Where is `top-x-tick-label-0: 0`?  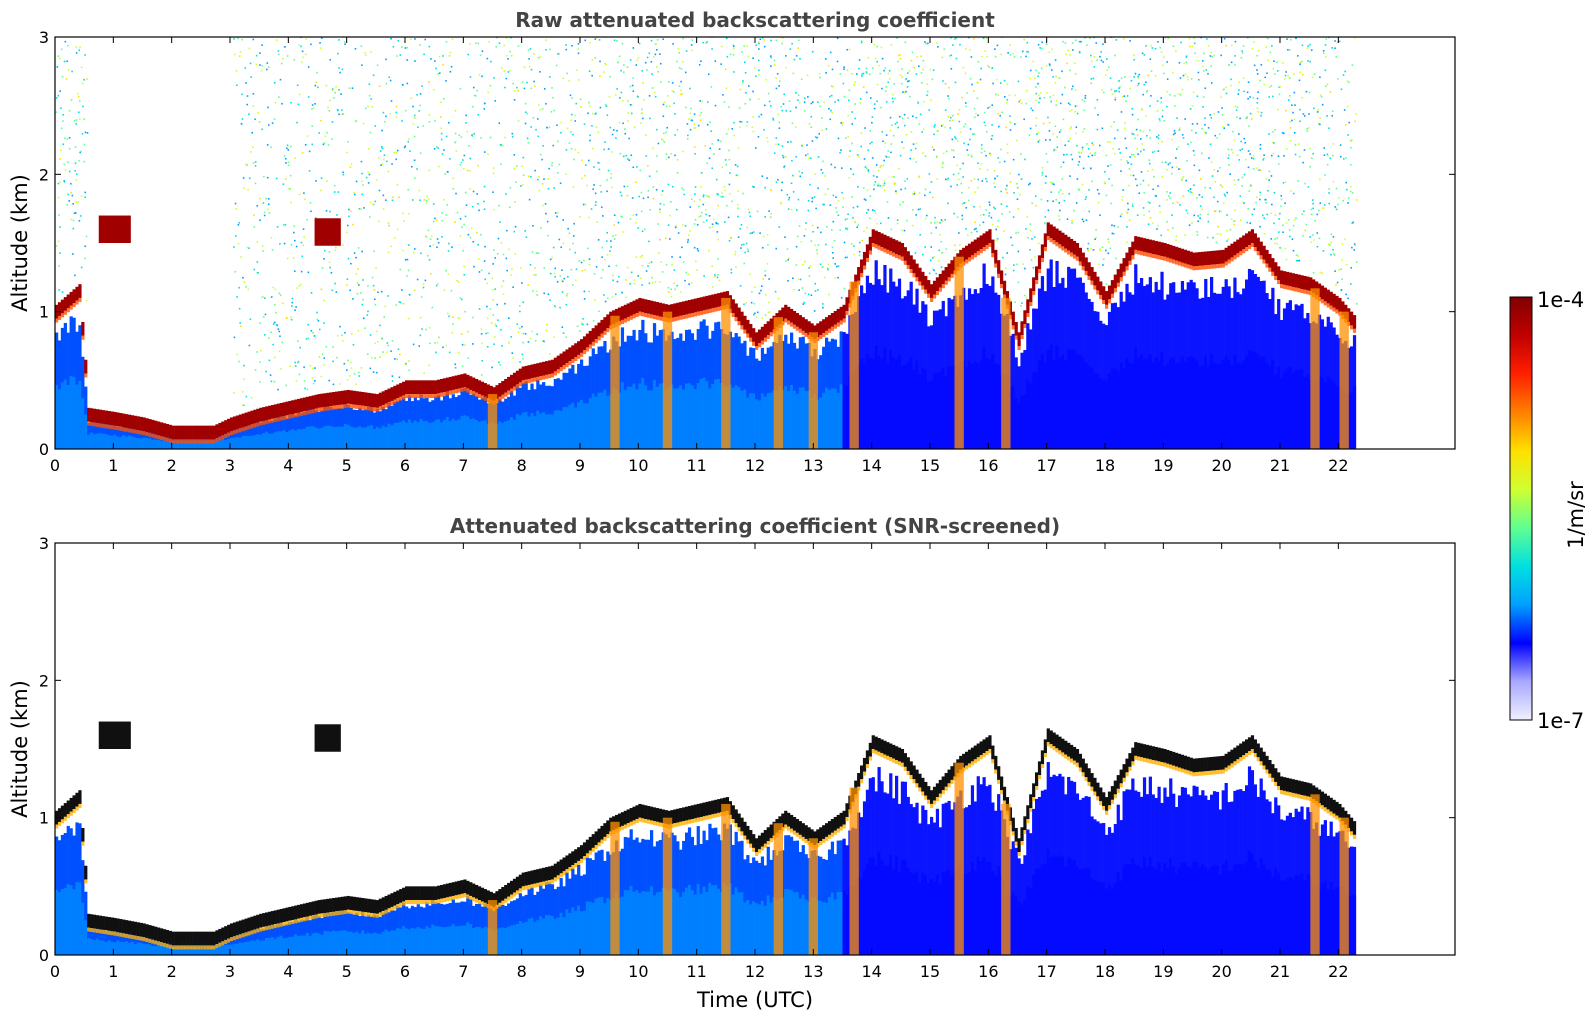
top-x-tick-label-0: 0 is located at coordinates (55, 465).